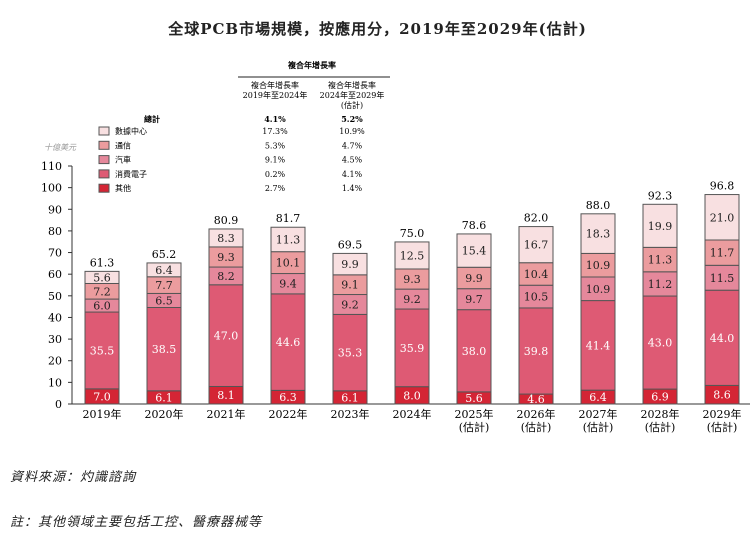 This screenshot has height=538, width=755. What do you see at coordinates (152, 119) in the screenshot?
I see `total-row-label: 總計` at bounding box center [152, 119].